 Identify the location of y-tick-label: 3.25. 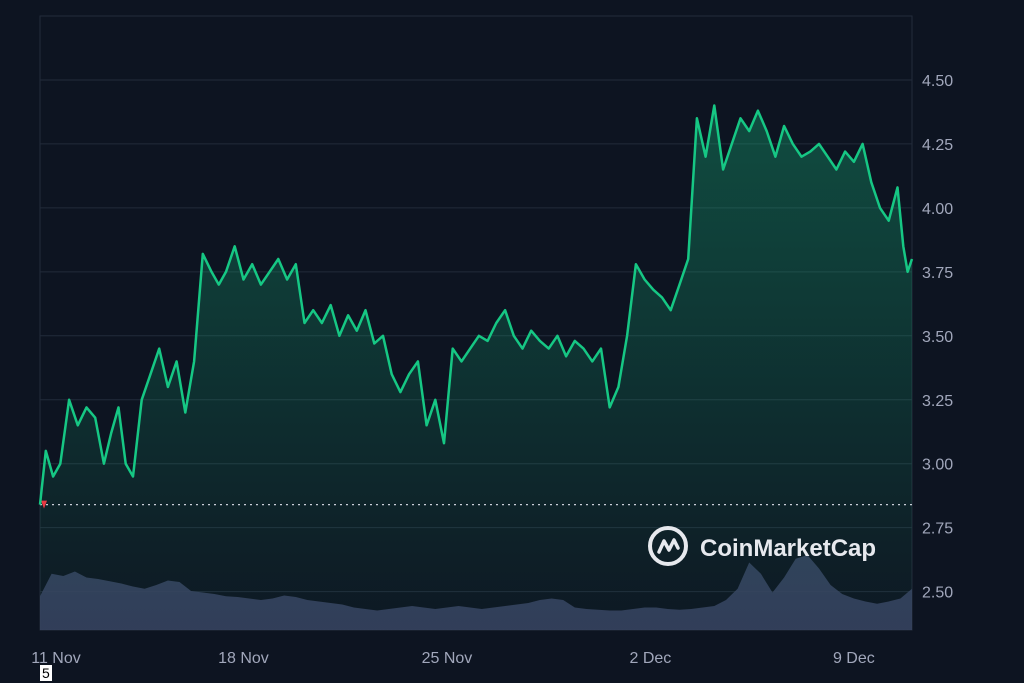
(937, 401).